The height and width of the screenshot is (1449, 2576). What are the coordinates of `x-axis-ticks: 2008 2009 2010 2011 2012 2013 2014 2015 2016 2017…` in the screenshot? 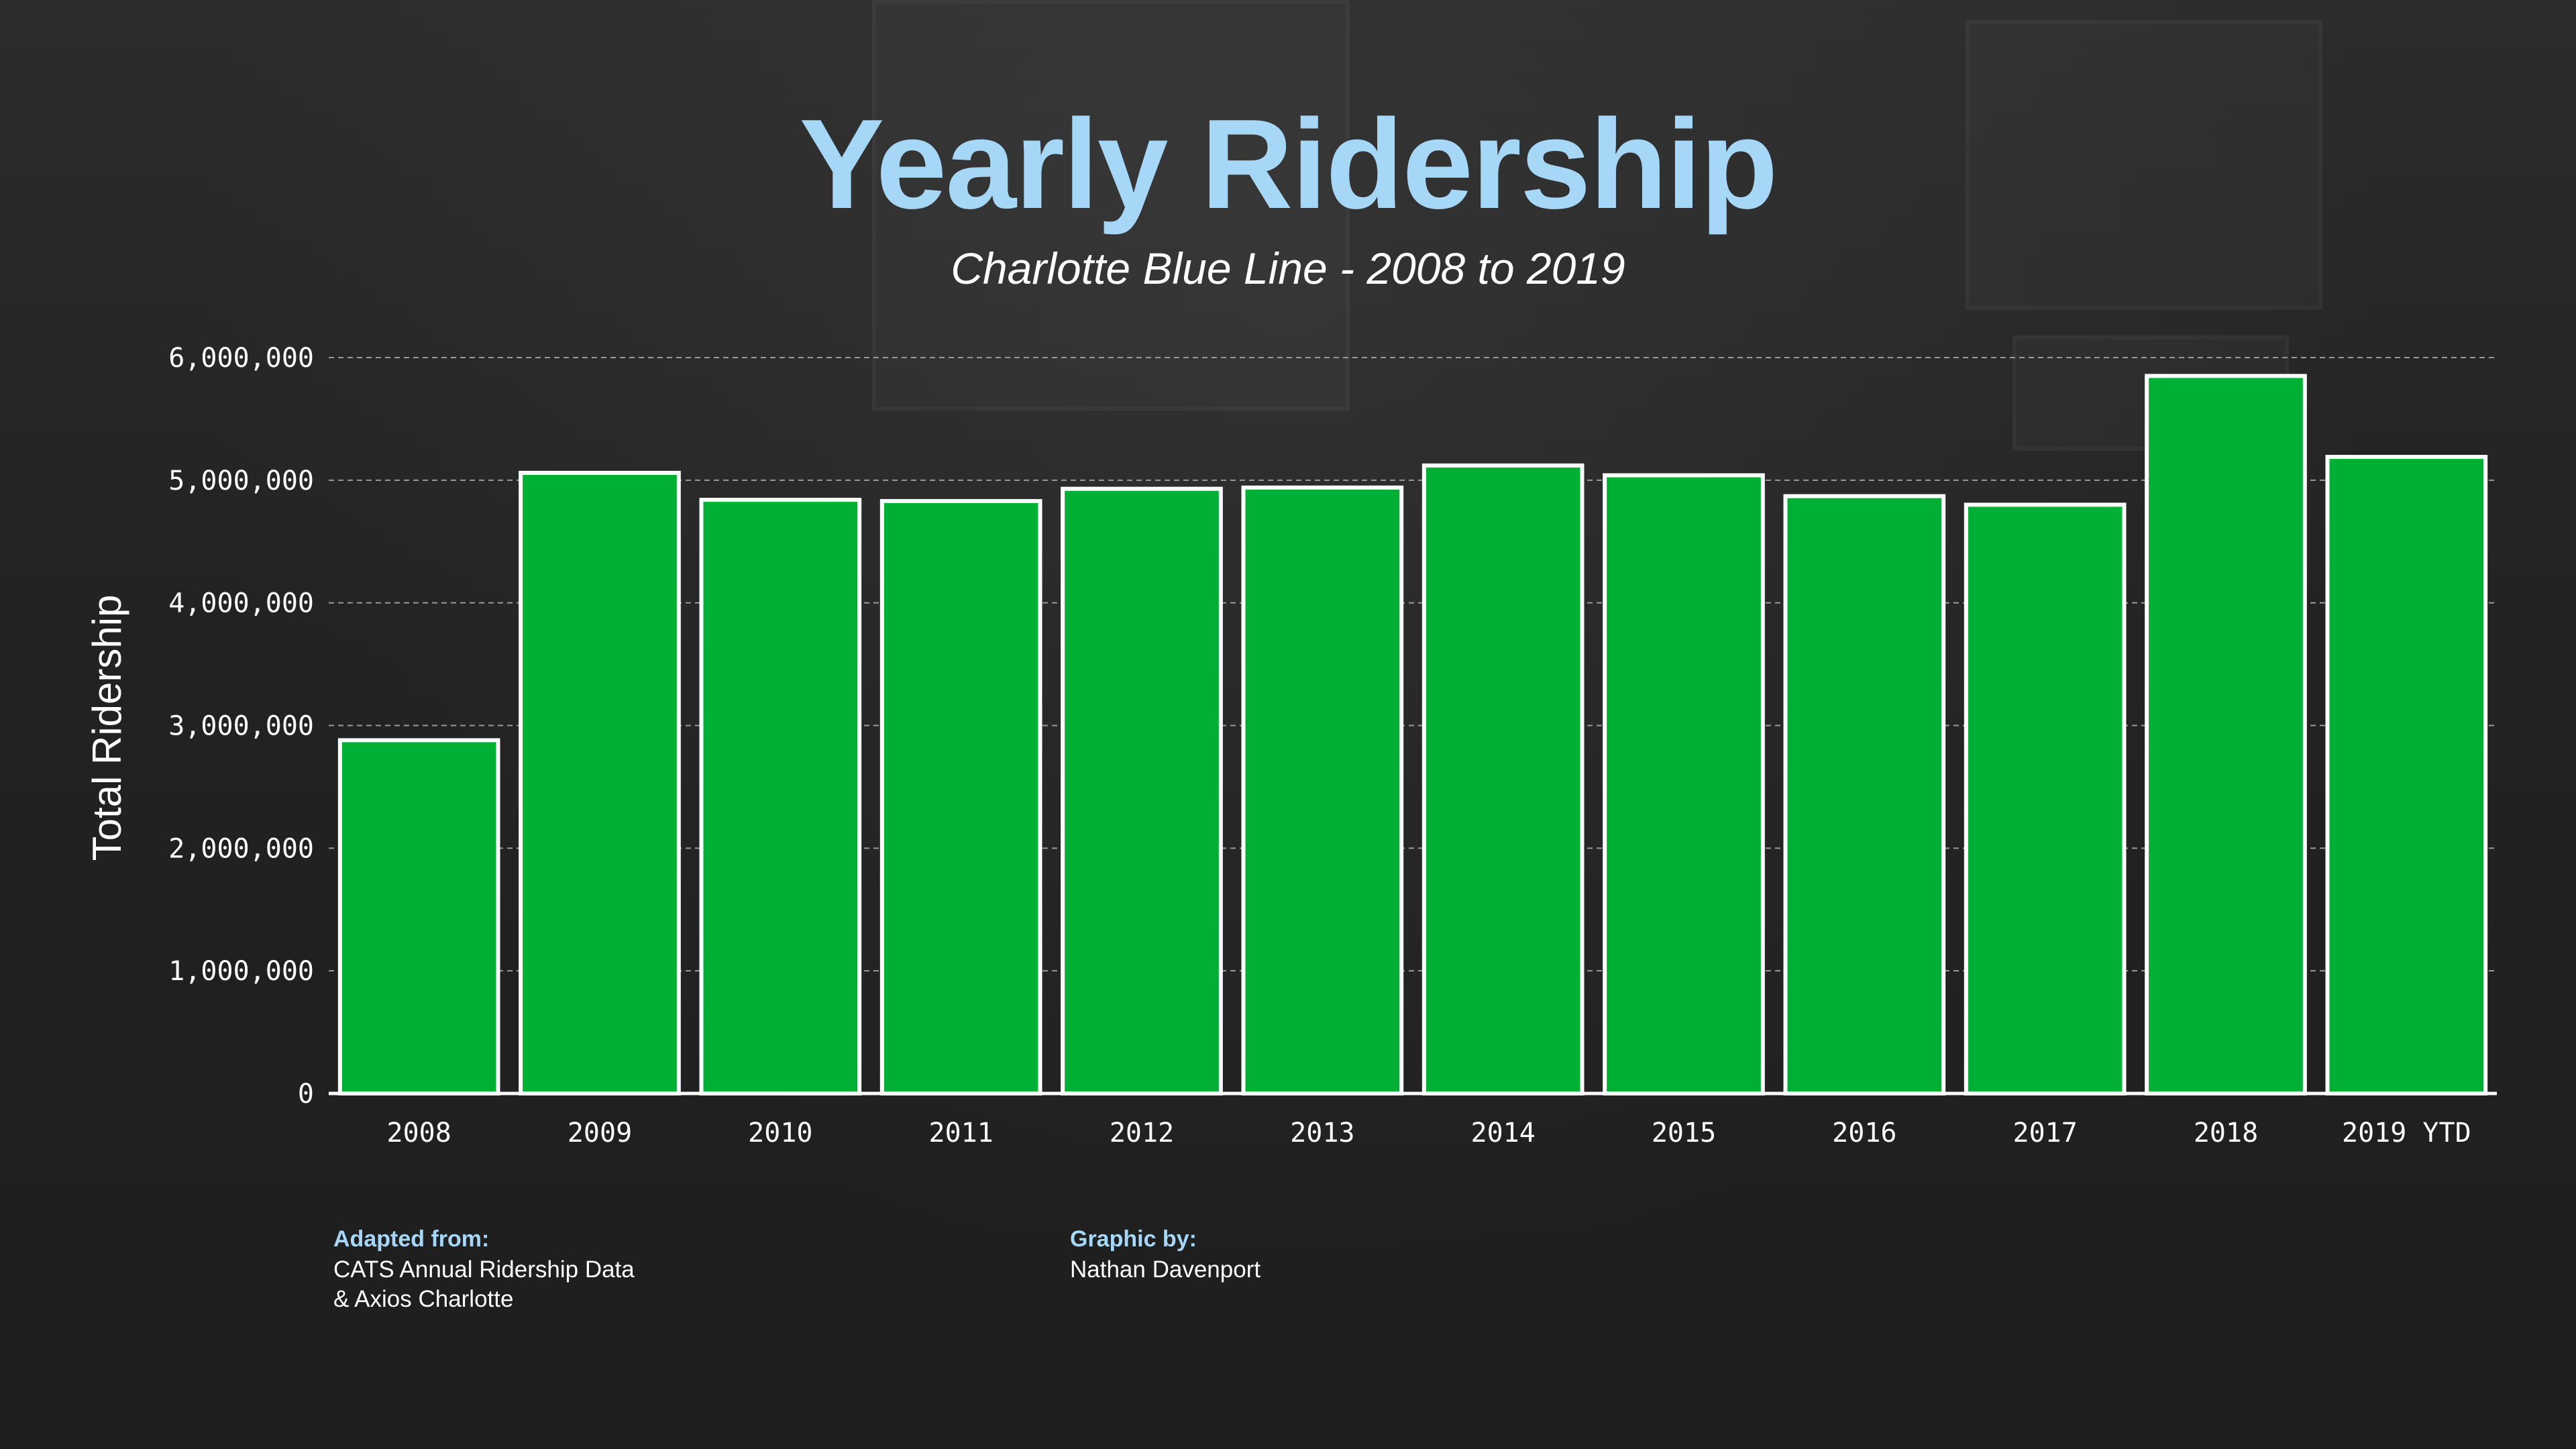 It's located at (1429, 1133).